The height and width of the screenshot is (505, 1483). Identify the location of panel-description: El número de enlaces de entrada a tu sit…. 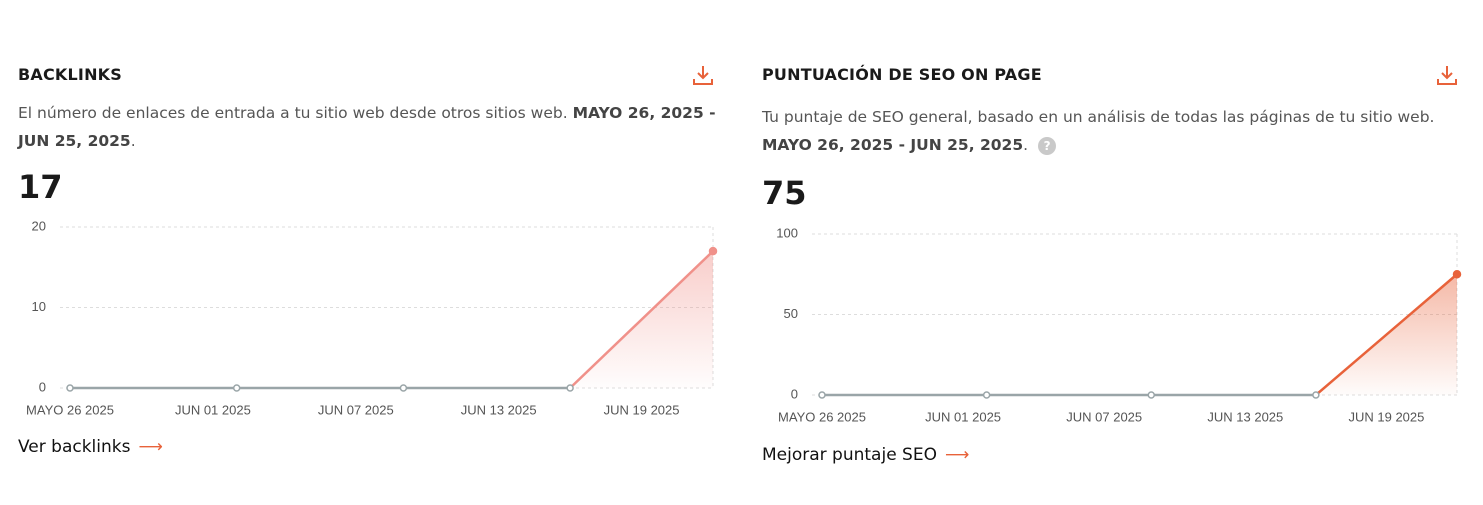
(368, 127).